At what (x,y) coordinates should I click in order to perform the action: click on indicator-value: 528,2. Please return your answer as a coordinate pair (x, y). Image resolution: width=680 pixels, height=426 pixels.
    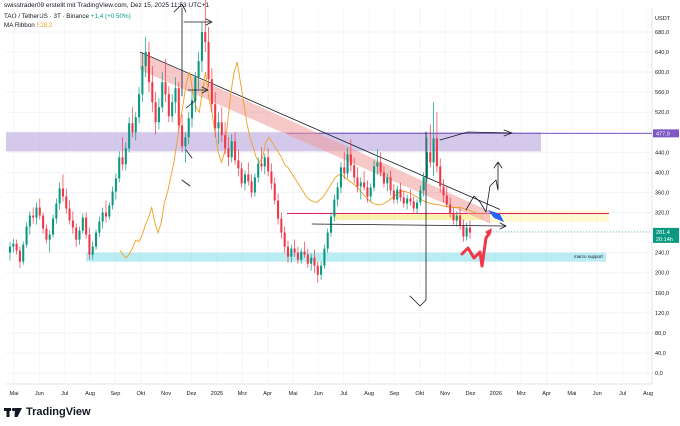
    Looking at the image, I should click on (44, 25).